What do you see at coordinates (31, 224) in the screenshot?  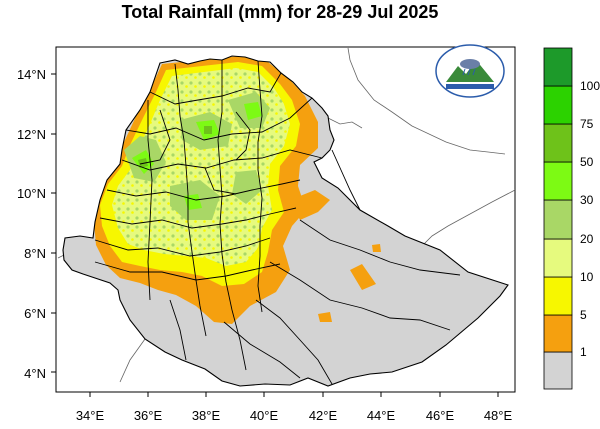 I see `lat-tick-labels: 4°N 6°N 8°N 10°N 12°N 14°N` at bounding box center [31, 224].